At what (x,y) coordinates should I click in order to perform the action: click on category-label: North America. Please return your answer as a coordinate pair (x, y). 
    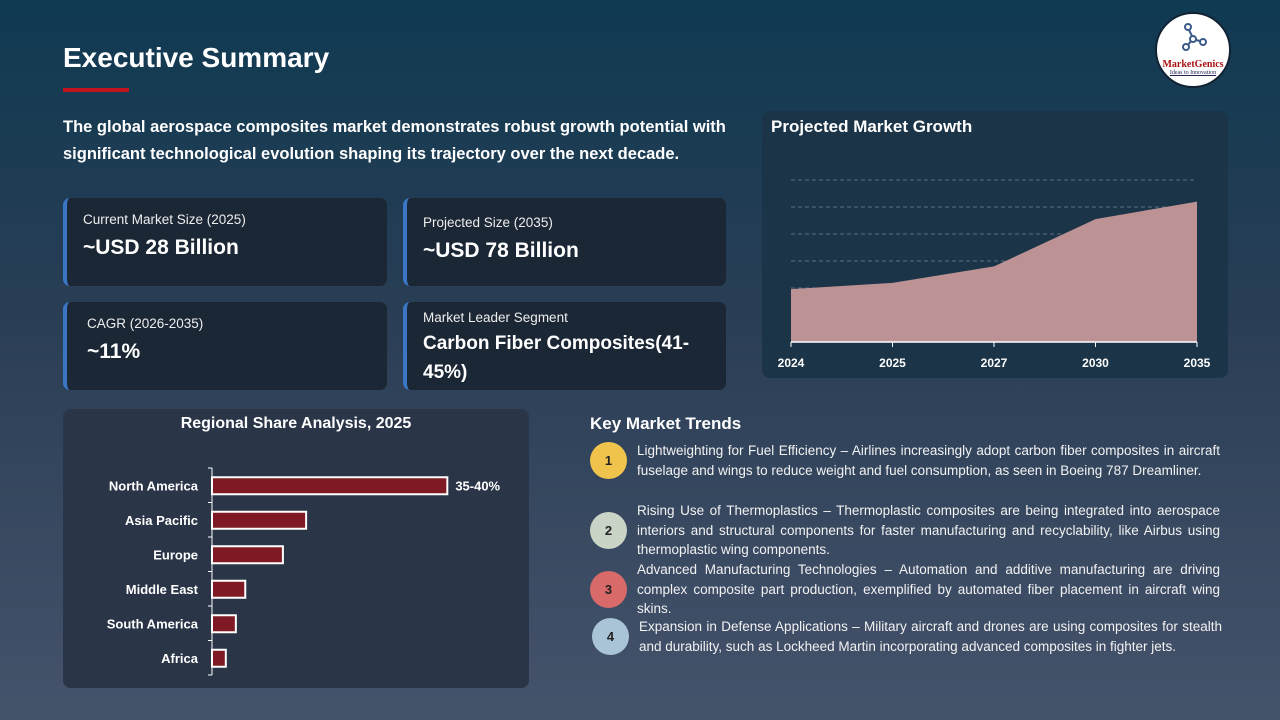
    Looking at the image, I should click on (154, 485).